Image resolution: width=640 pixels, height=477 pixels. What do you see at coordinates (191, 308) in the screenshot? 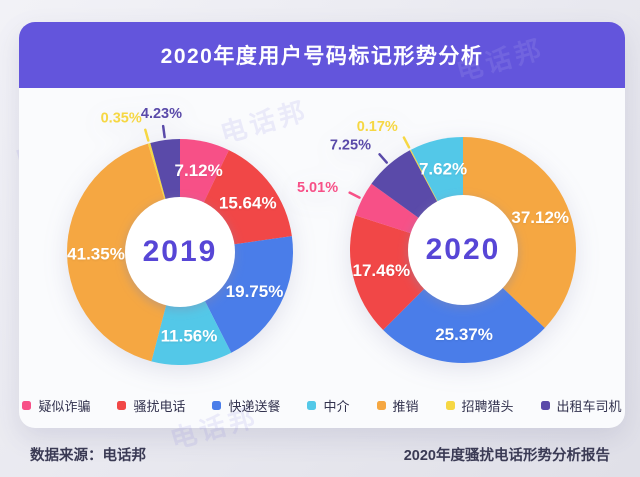
I see `pie-slice-中介` at bounding box center [191, 308].